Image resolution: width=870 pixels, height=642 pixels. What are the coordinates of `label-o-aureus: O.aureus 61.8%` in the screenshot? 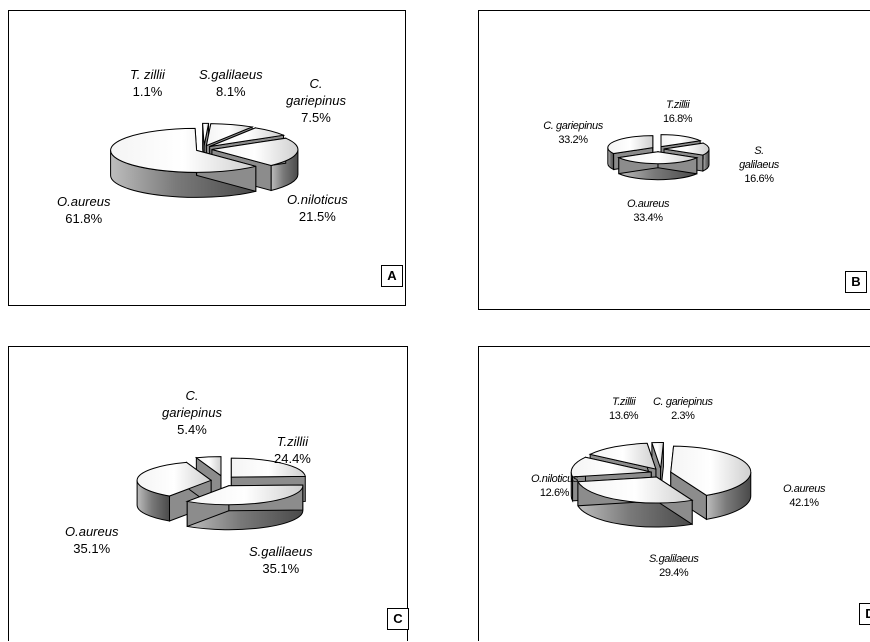 It's located at (84, 210).